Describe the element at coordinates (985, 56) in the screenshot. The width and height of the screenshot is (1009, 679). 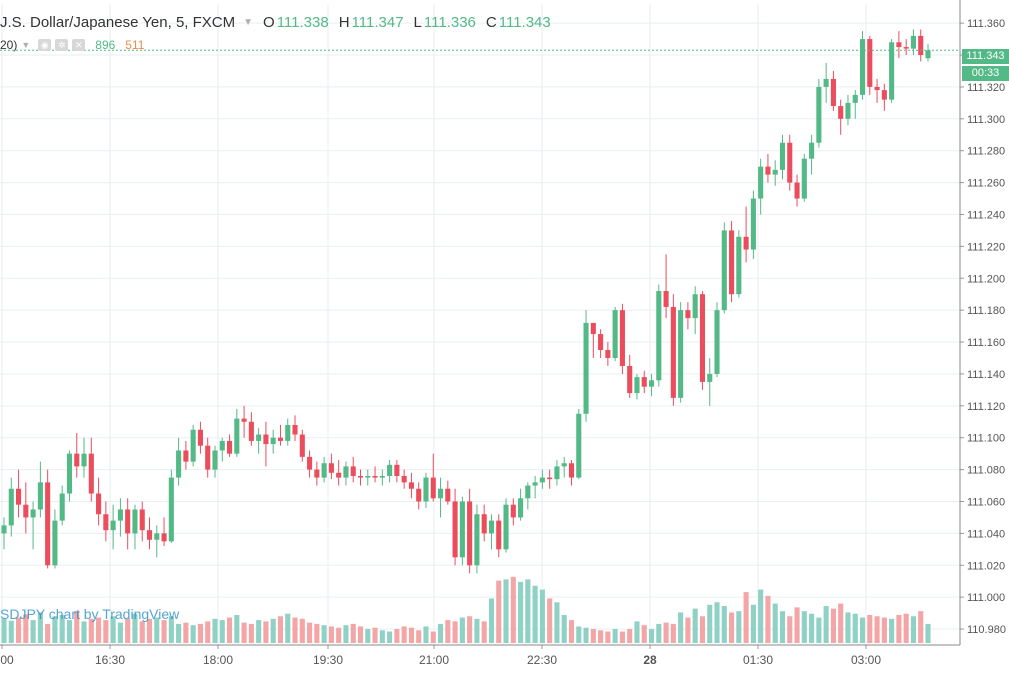
I see `last-price-tag: 111.343` at that location.